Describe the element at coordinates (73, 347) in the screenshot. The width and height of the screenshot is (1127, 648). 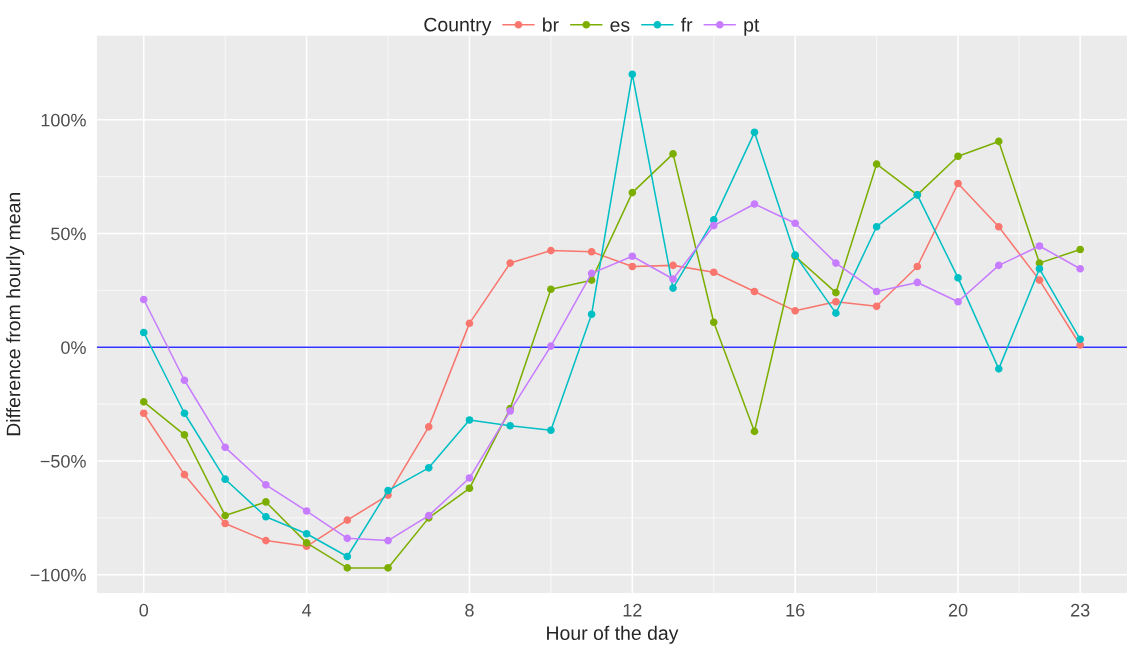
I see `y-tick-label: 0%` at that location.